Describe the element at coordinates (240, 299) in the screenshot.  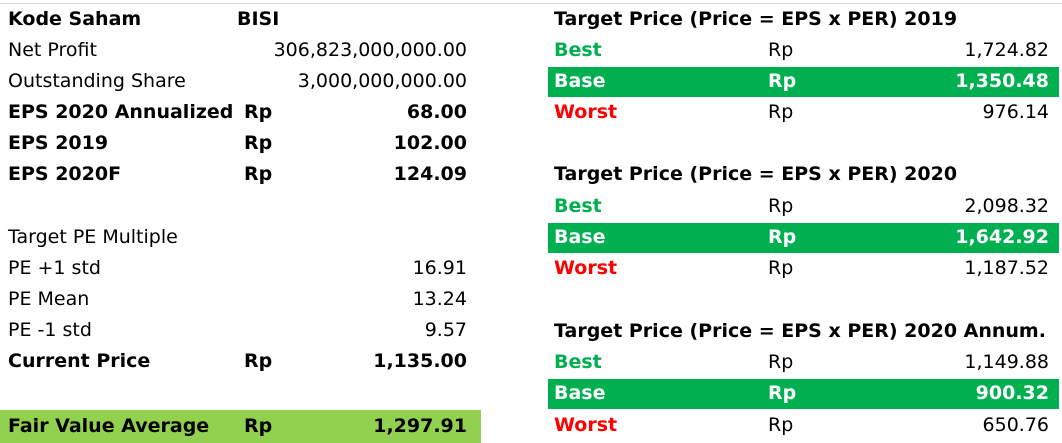
I see `row-pe-mean: PE Mean 13.24` at that location.